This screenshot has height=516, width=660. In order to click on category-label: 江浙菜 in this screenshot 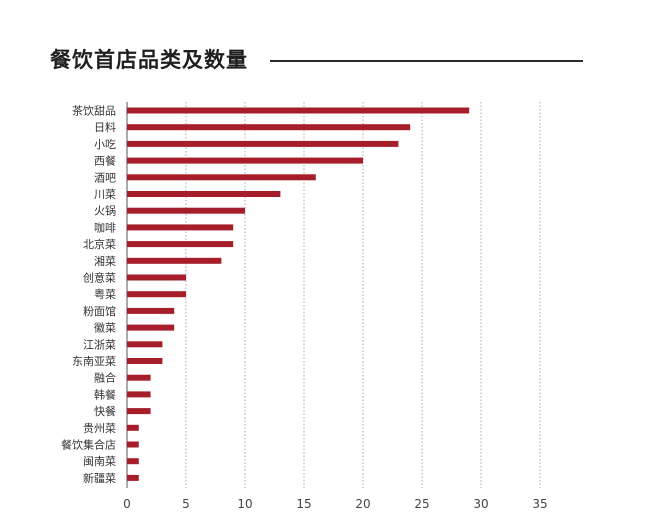, I will do `click(99, 344)`.